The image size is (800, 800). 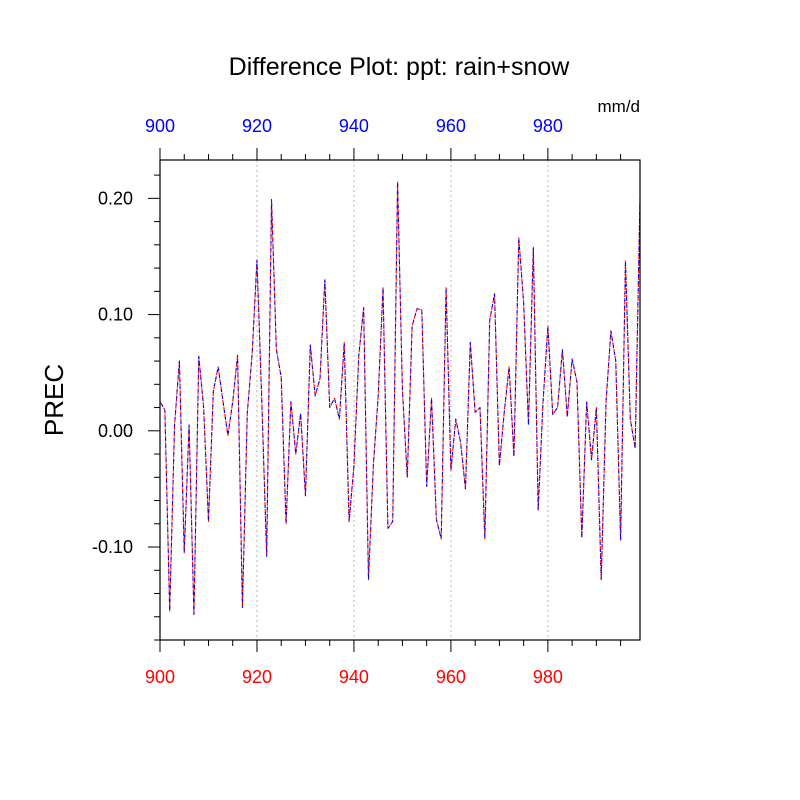 I want to click on x-tick-label-bottom: 960, so click(x=451, y=677).